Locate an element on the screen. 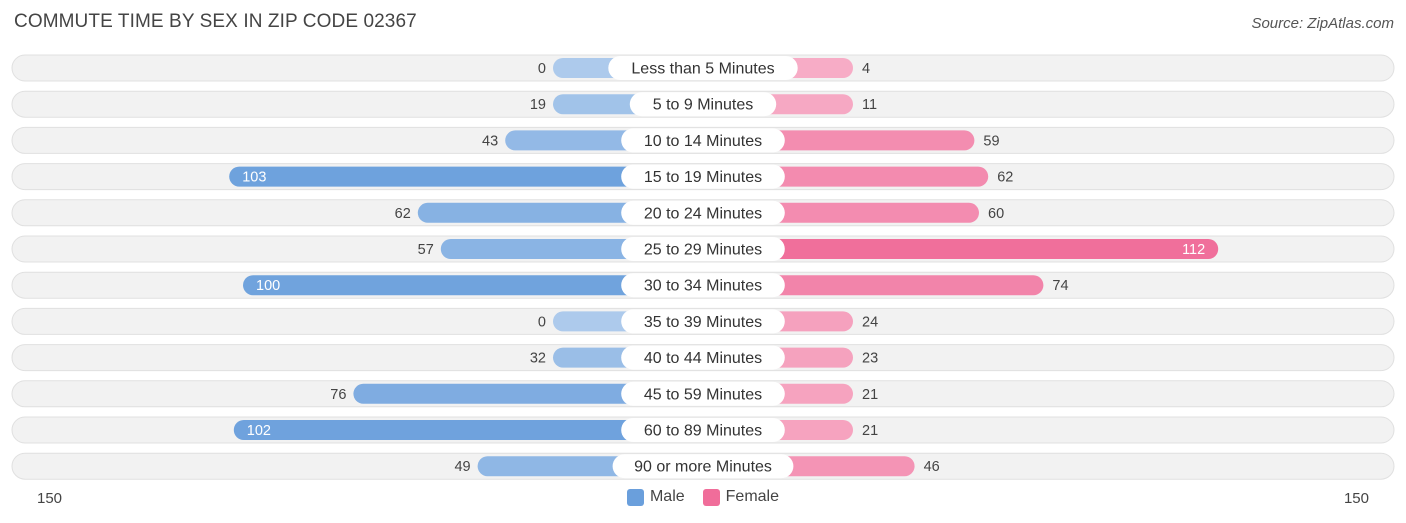 This screenshot has height=523, width=1406. legend-swatch-female is located at coordinates (711, 497).